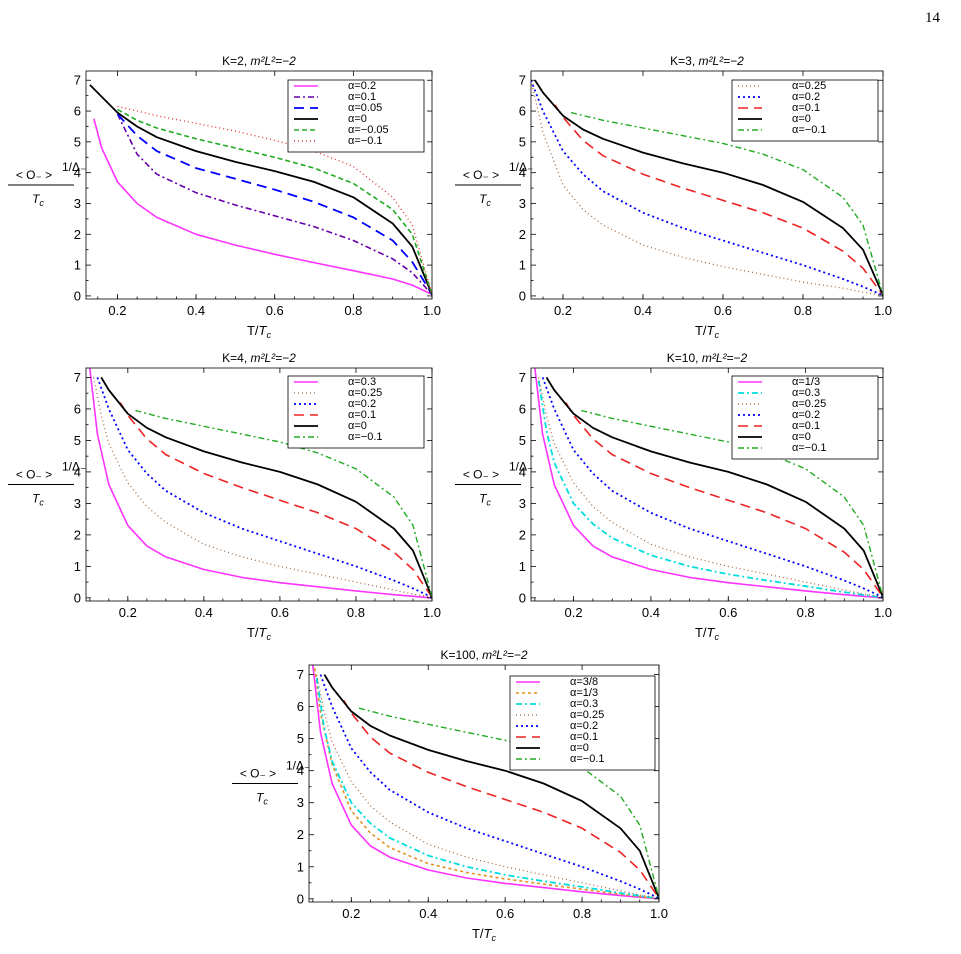 The width and height of the screenshot is (961, 954). I want to click on chart-title: K=3, m²L²=−2, so click(707, 61).